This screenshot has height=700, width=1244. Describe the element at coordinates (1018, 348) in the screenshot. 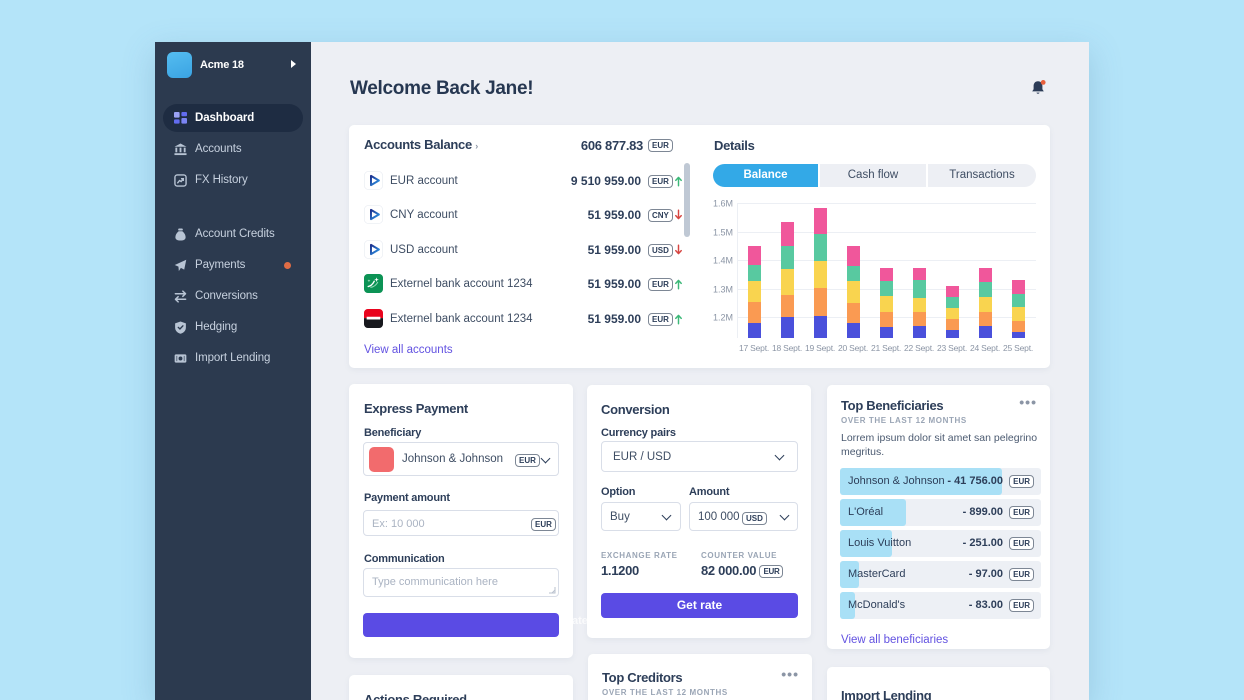

I see `svg-text: 25 Sept.` at that location.